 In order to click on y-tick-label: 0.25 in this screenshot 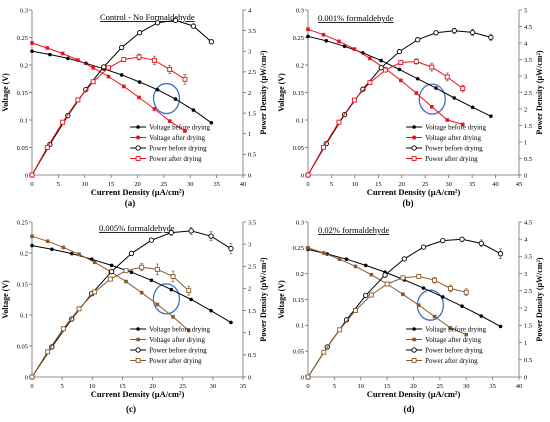, I will do `click(22, 38)`.